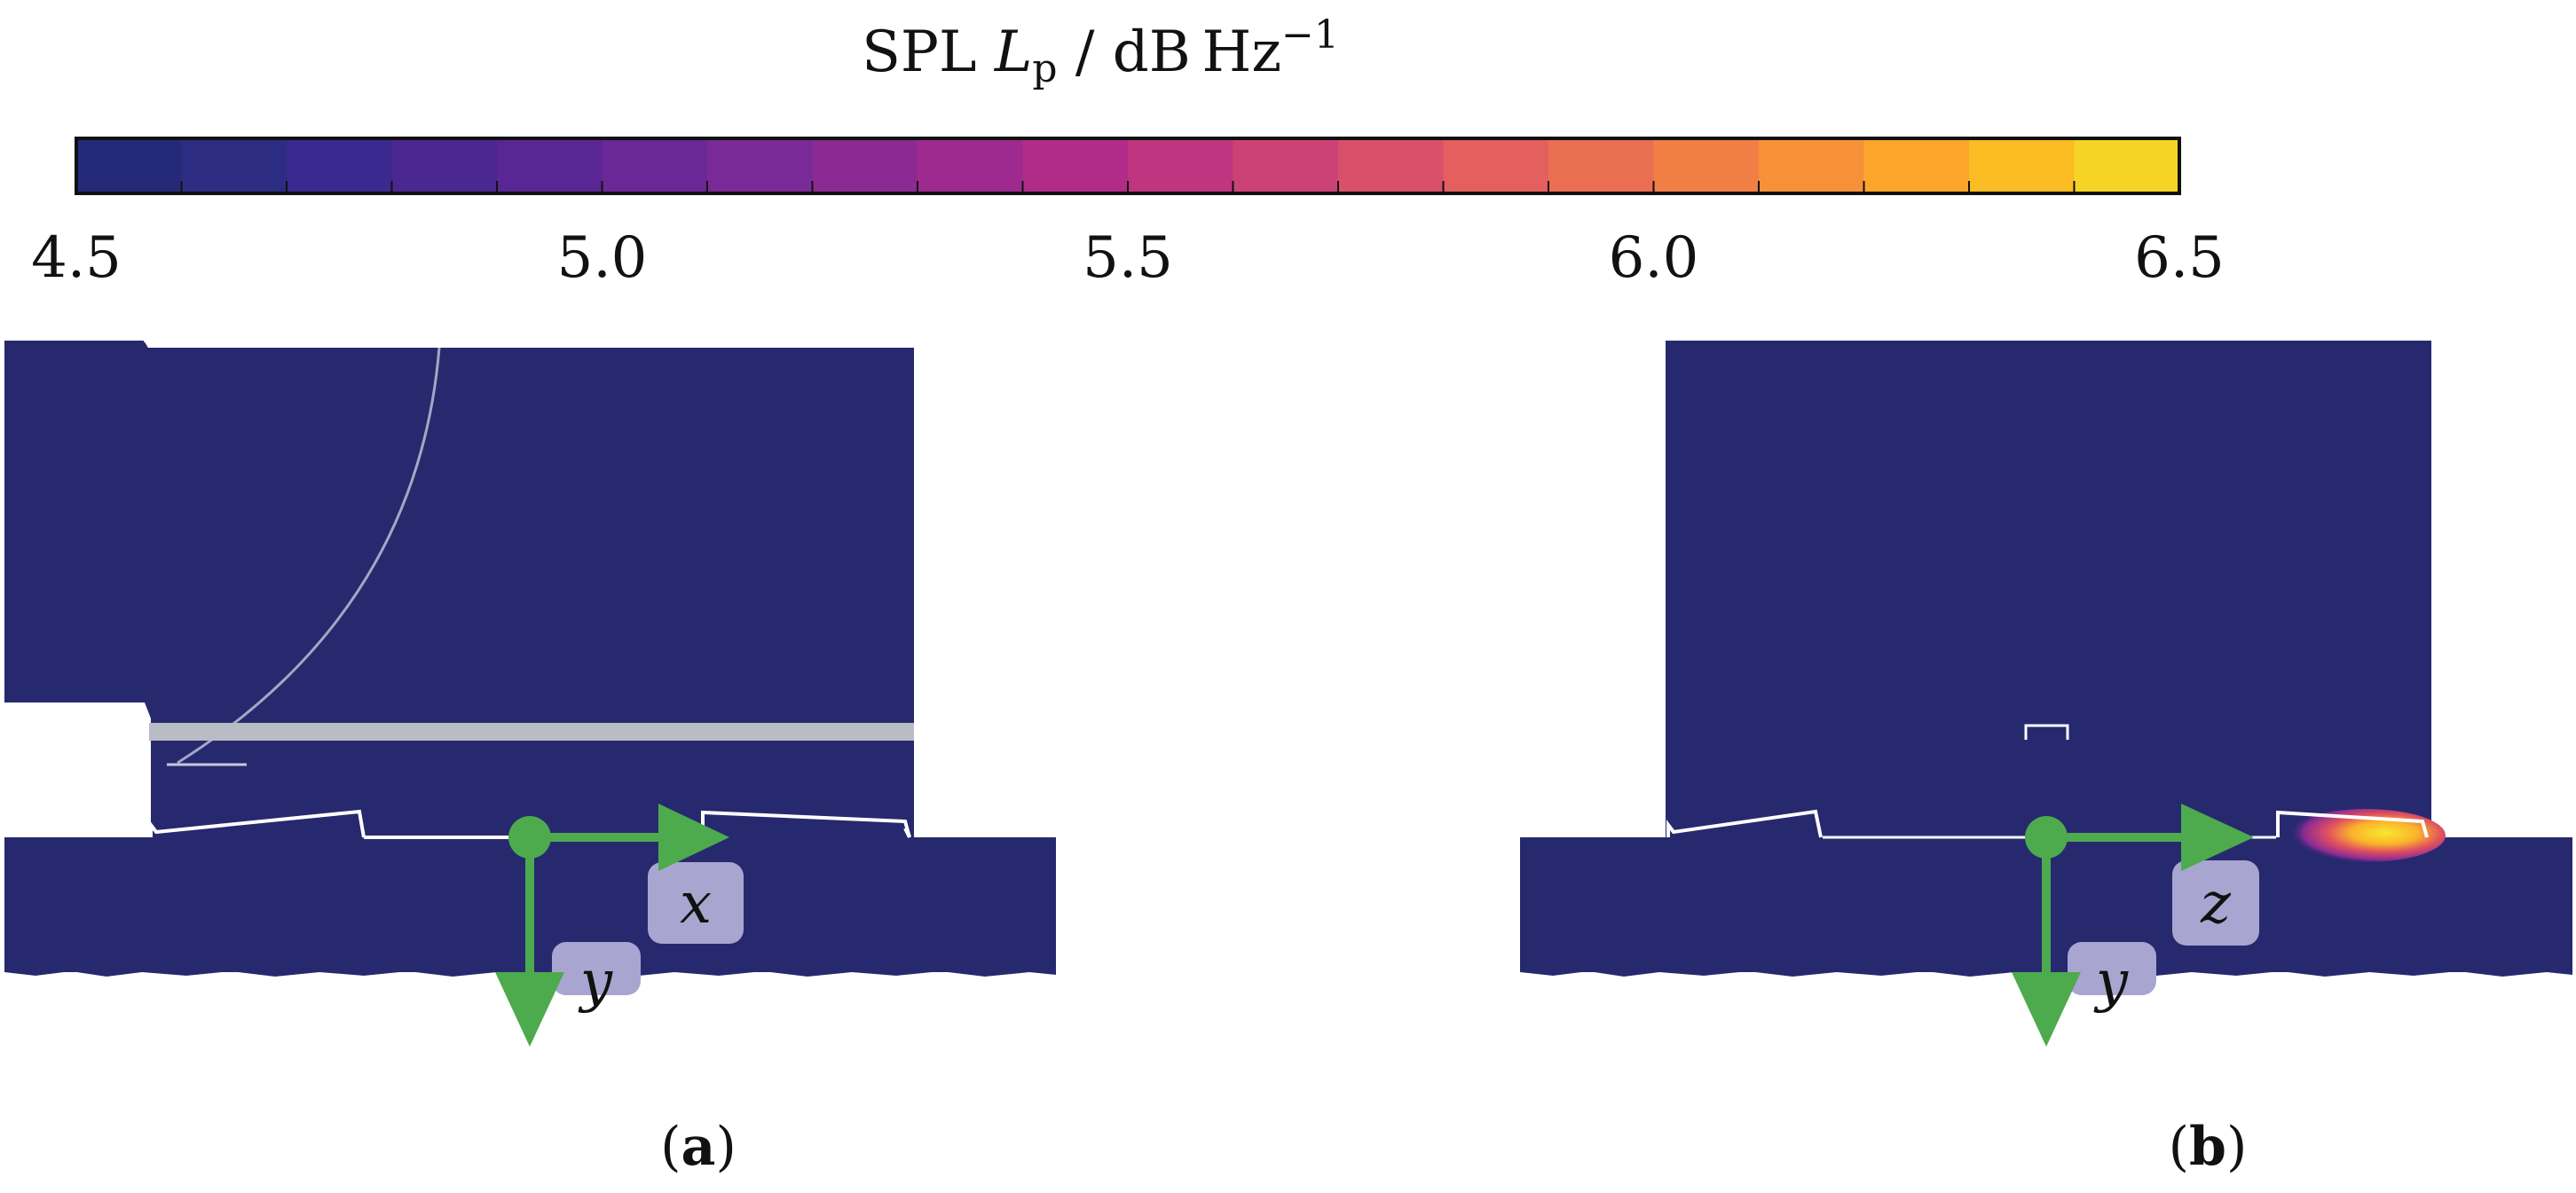  I want to click on colorbar-tick-label: 5.5, so click(1128, 258).